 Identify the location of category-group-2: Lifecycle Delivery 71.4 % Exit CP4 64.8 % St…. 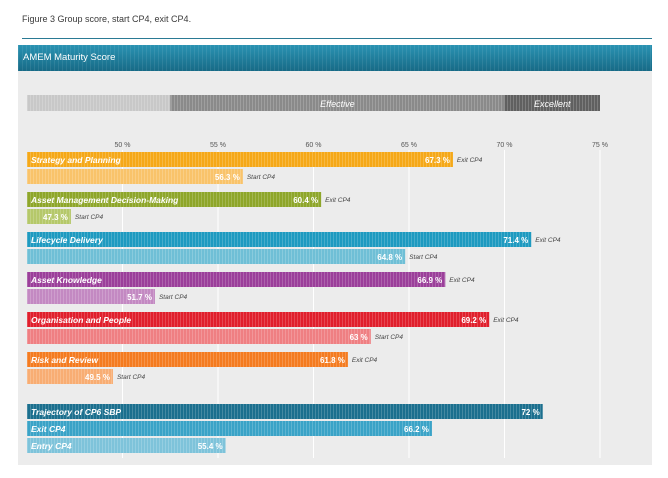
(294, 248).